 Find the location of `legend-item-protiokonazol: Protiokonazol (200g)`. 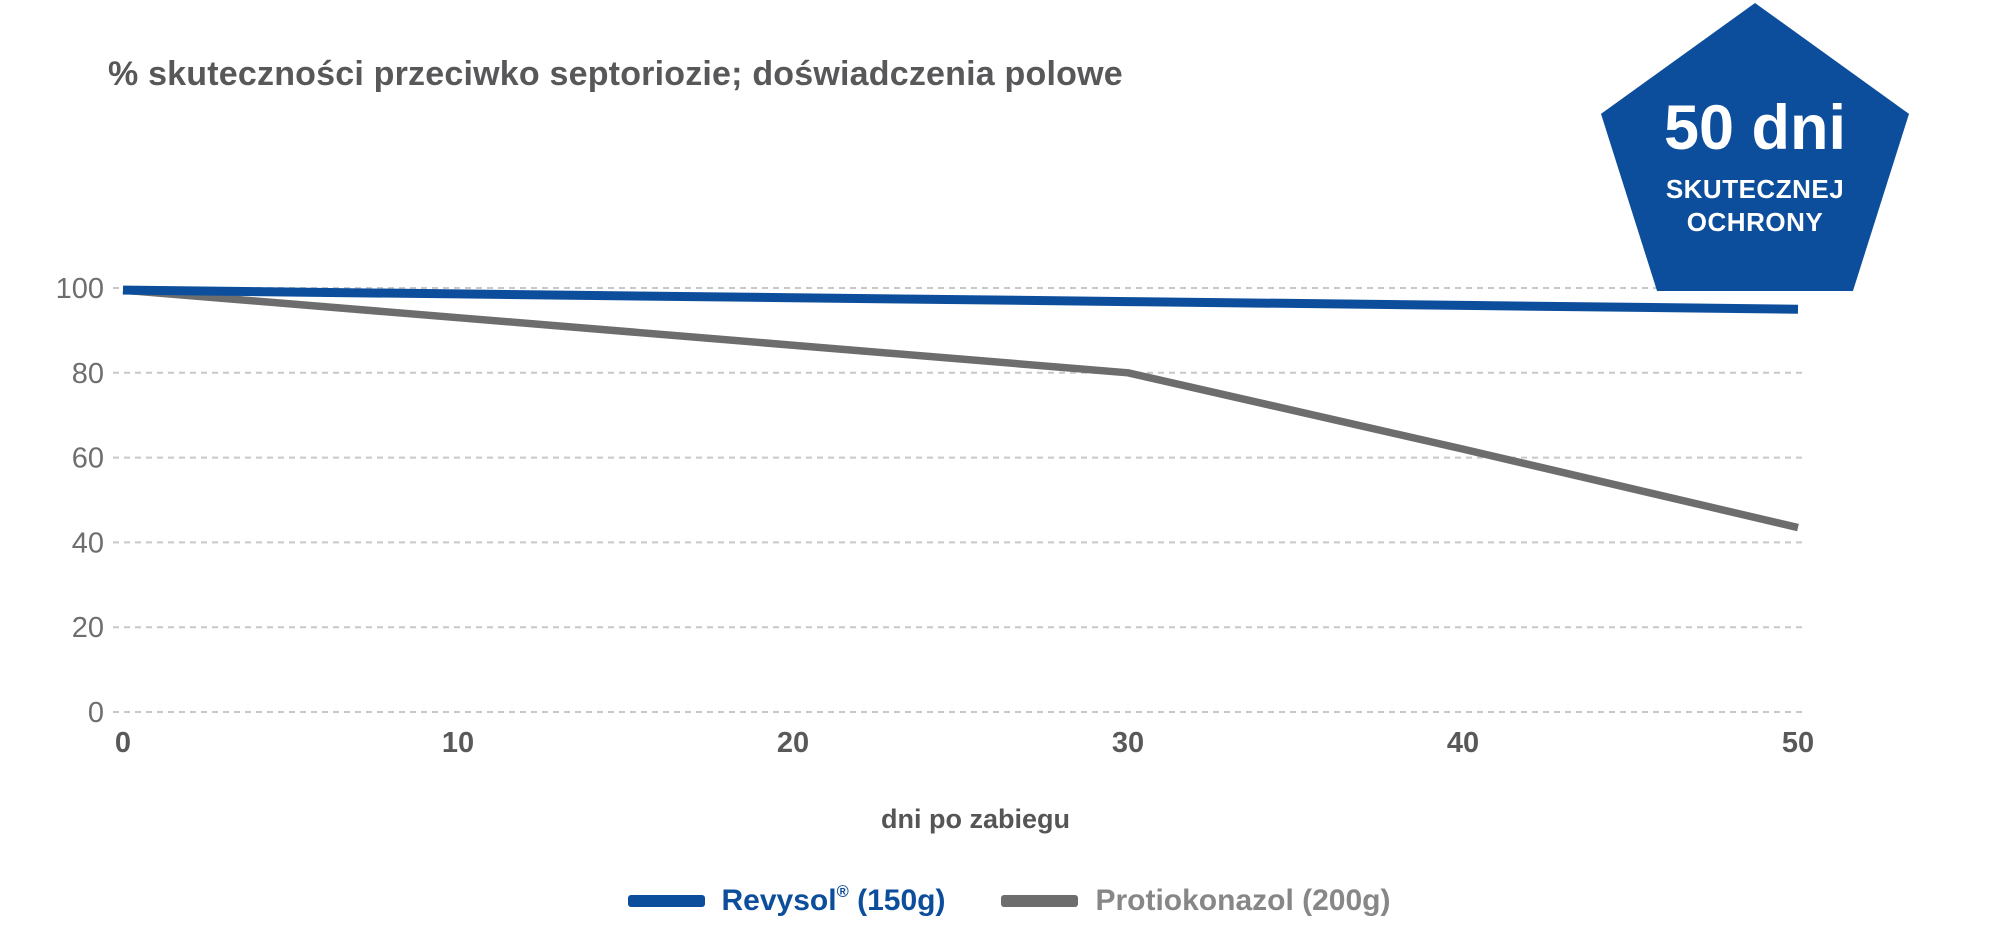

legend-item-protiokonazol: Protiokonazol (200g) is located at coordinates (1196, 901).